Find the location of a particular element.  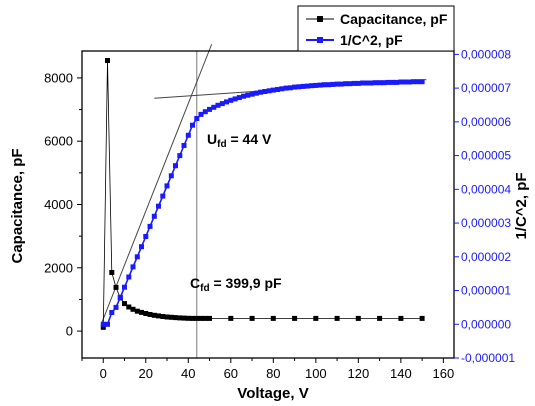

y-left-tick-label: 6000 is located at coordinates (58, 141).